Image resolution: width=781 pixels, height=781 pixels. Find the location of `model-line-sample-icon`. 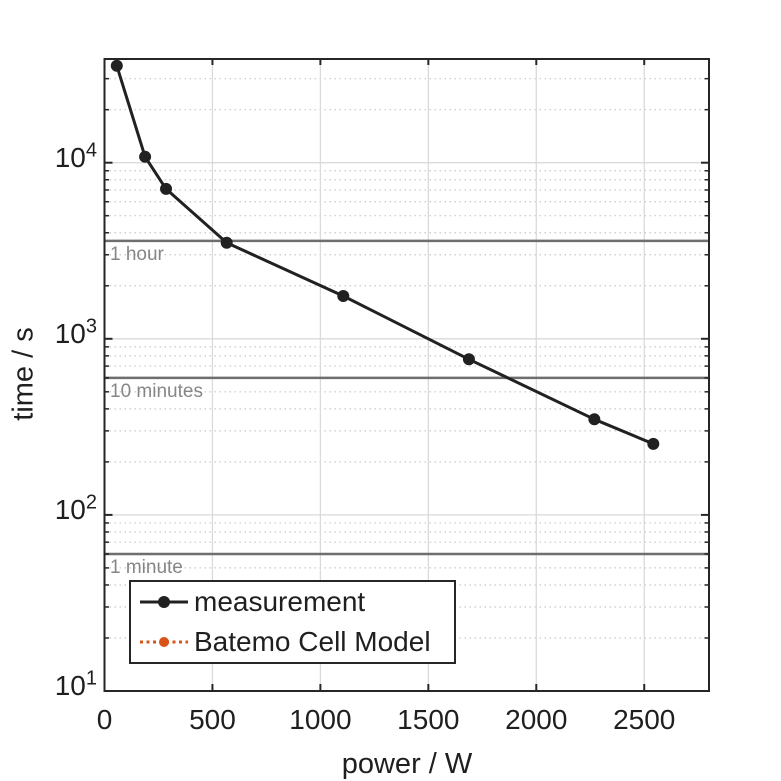

model-line-sample-icon is located at coordinates (164, 642).